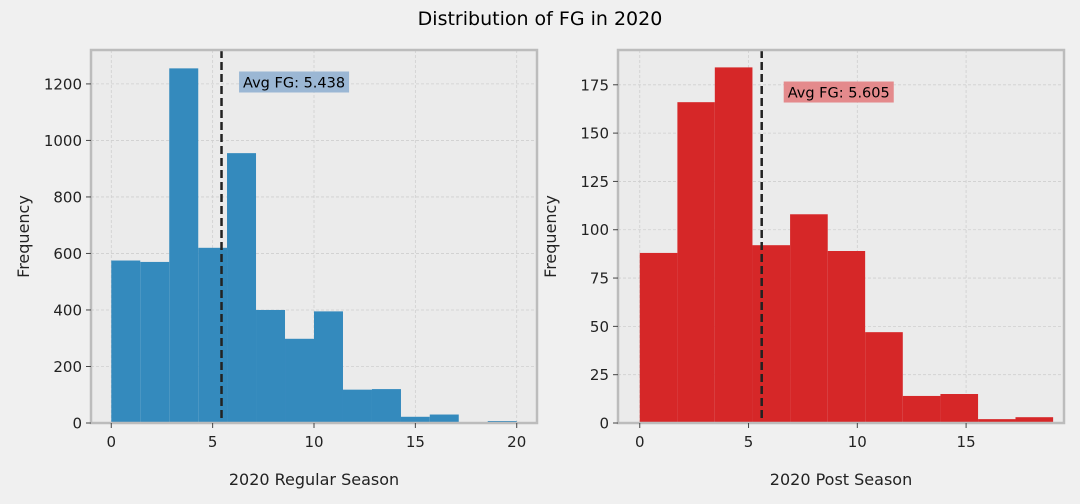 The width and height of the screenshot is (1080, 504). What do you see at coordinates (67, 254) in the screenshot?
I see `regular-y-tick-label: 600` at bounding box center [67, 254].